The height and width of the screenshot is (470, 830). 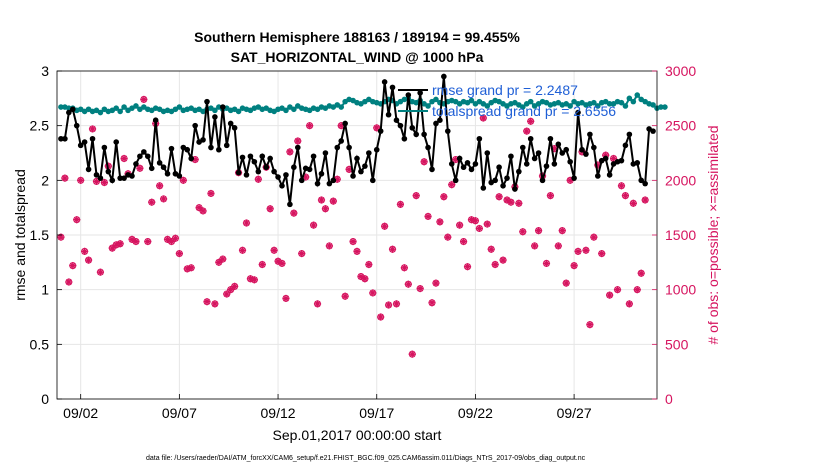 I want to click on right-tick-label: 3000, so click(x=680, y=71).